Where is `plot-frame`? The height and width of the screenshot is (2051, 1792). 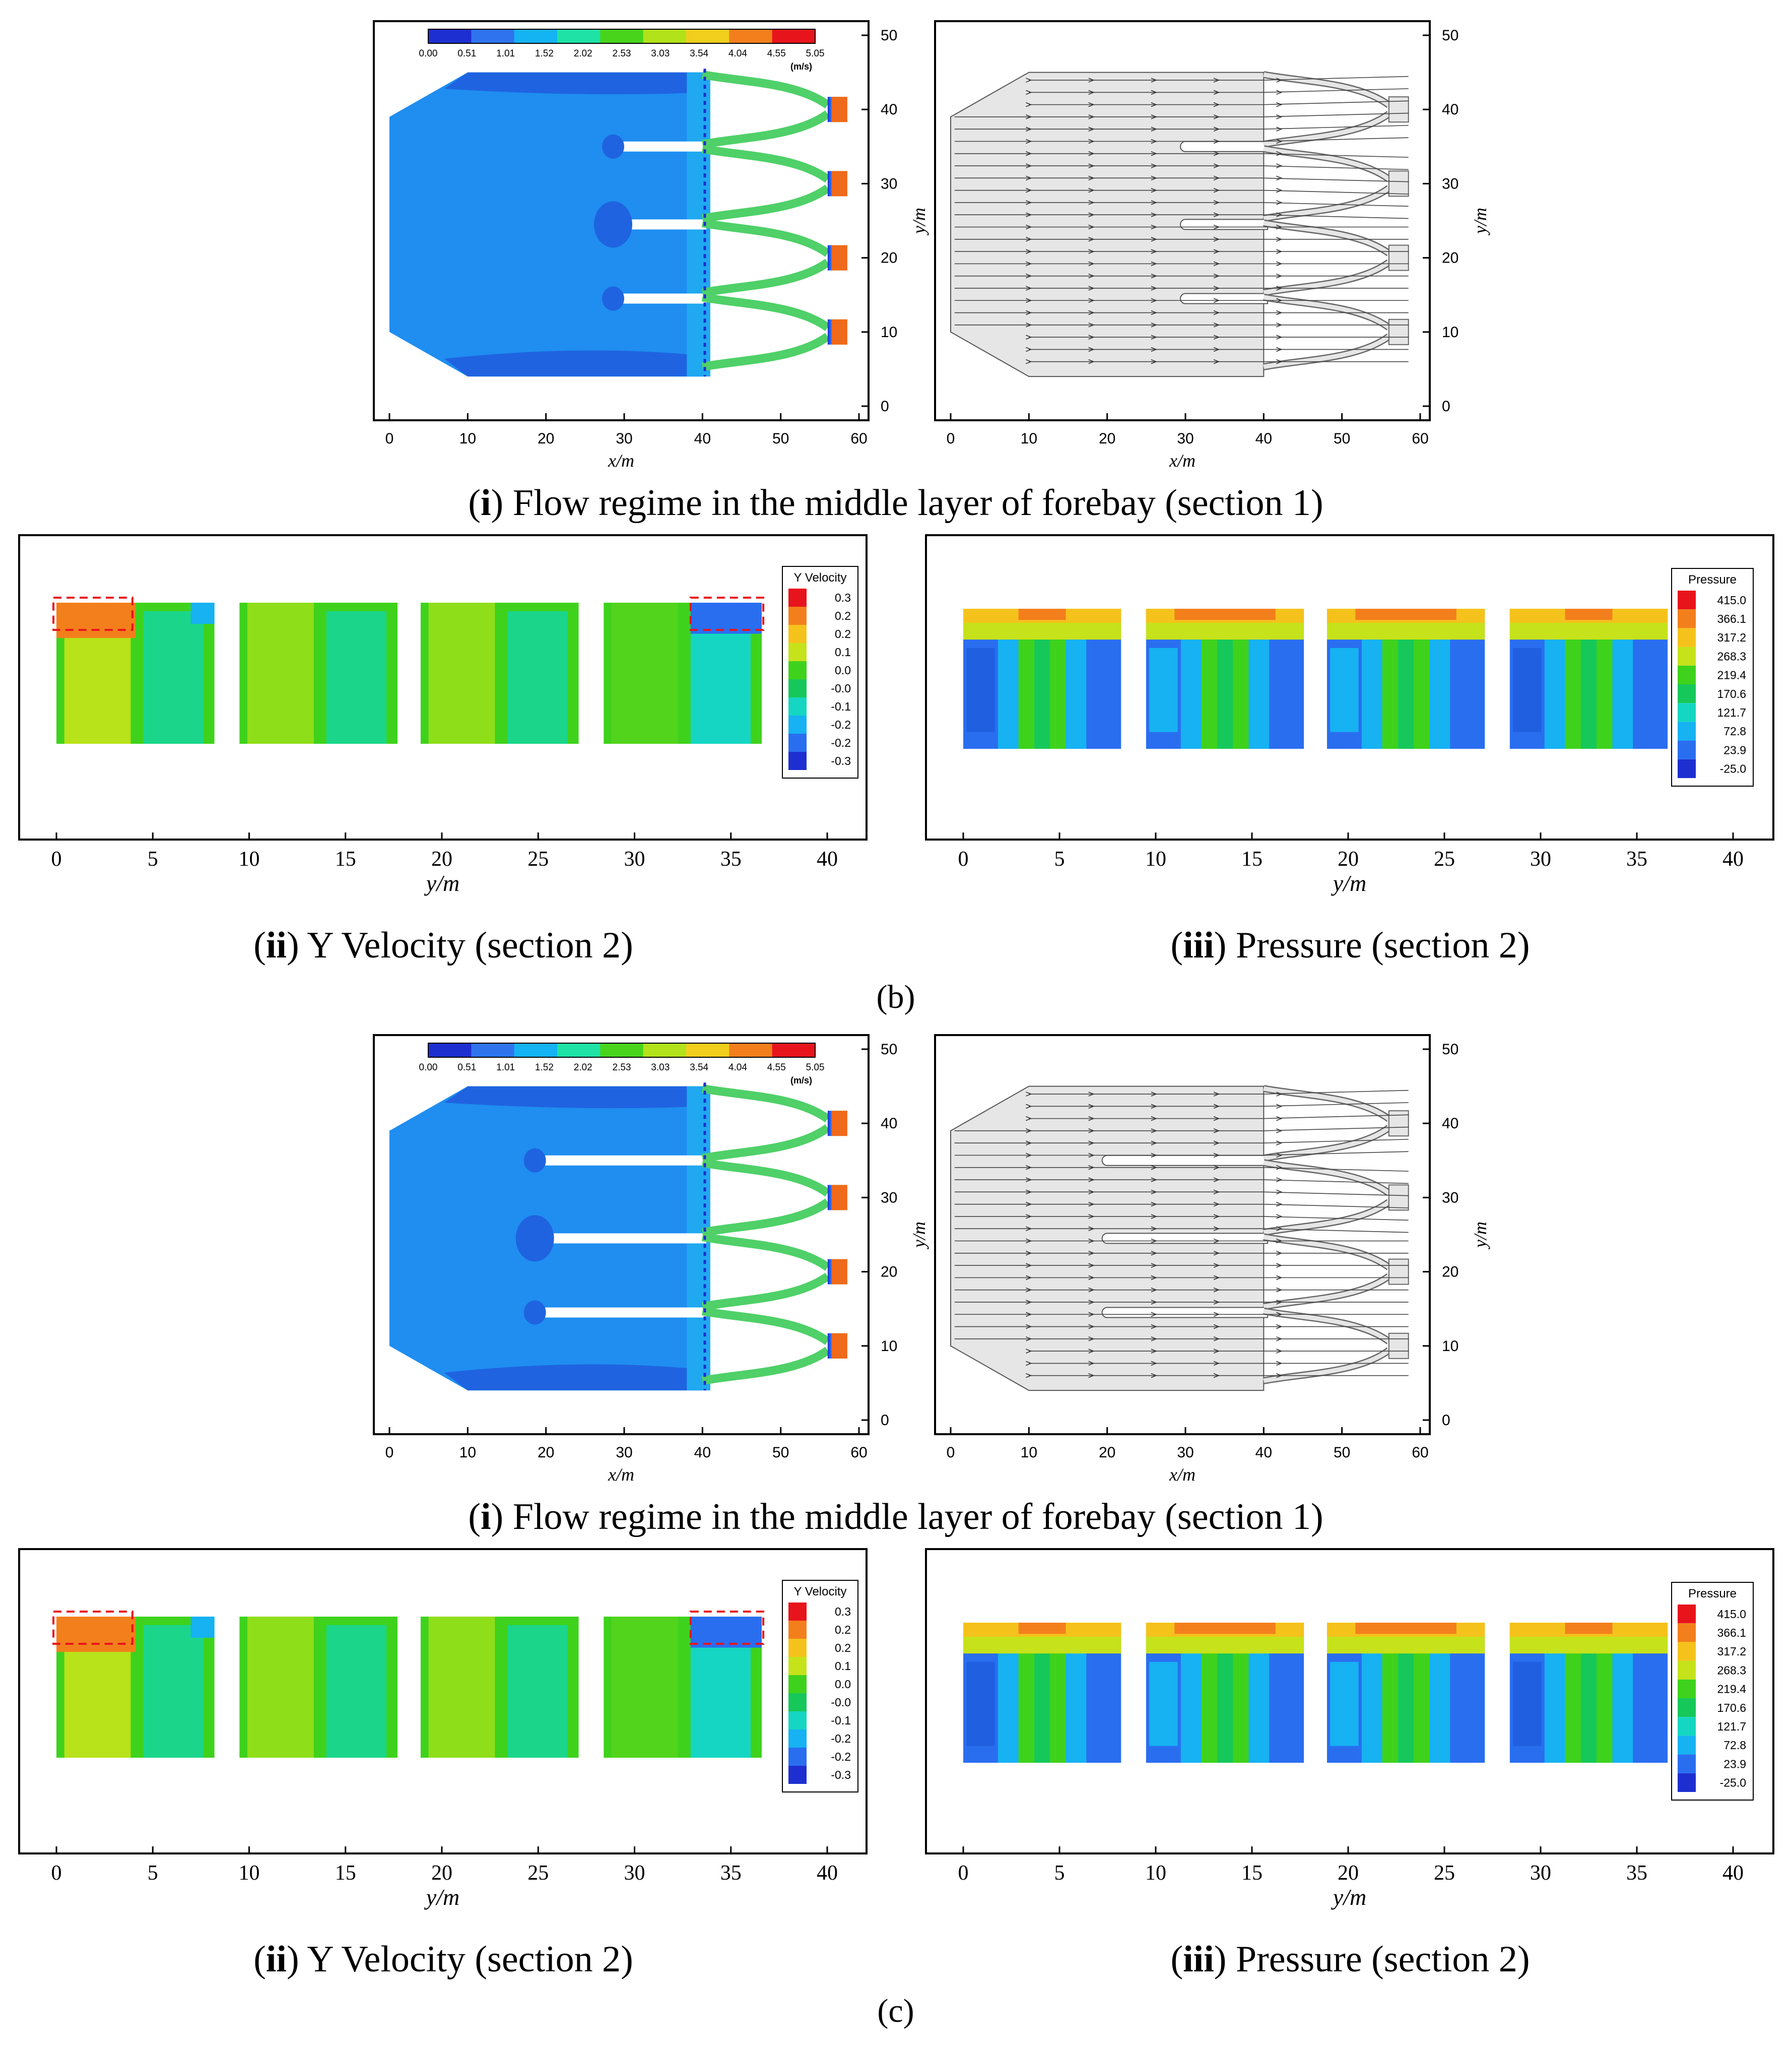
plot-frame is located at coordinates (622, 220).